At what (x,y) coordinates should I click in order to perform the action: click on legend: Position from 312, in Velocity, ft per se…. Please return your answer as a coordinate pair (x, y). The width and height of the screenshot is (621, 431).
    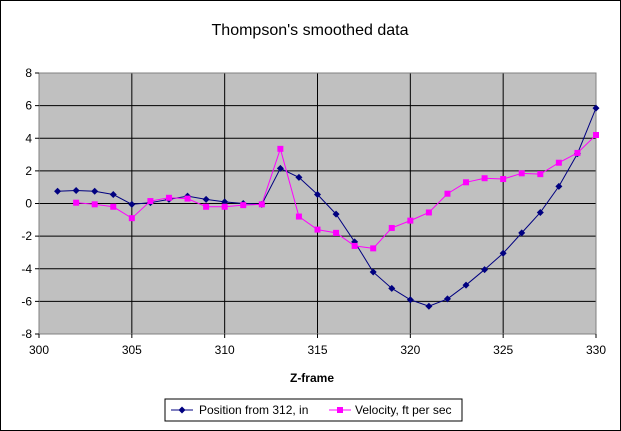
    Looking at the image, I should click on (313, 410).